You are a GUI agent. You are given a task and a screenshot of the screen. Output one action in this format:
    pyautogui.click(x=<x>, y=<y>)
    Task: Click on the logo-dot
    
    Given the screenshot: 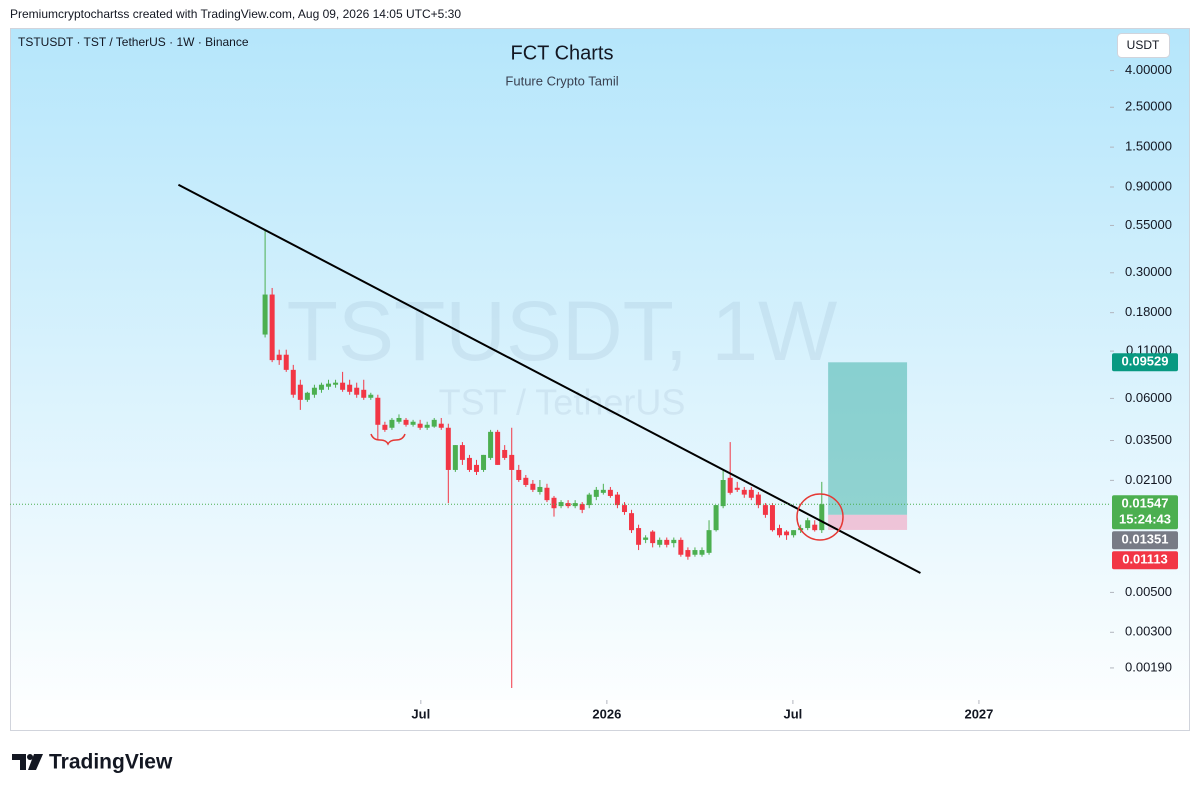 What is the action you would take?
    pyautogui.click(x=30, y=757)
    